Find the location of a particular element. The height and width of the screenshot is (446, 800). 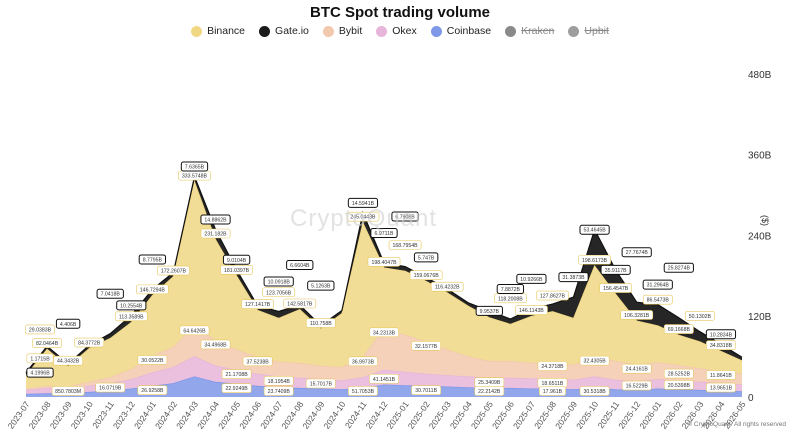

legend-swatch-kraken is located at coordinates (511, 31).